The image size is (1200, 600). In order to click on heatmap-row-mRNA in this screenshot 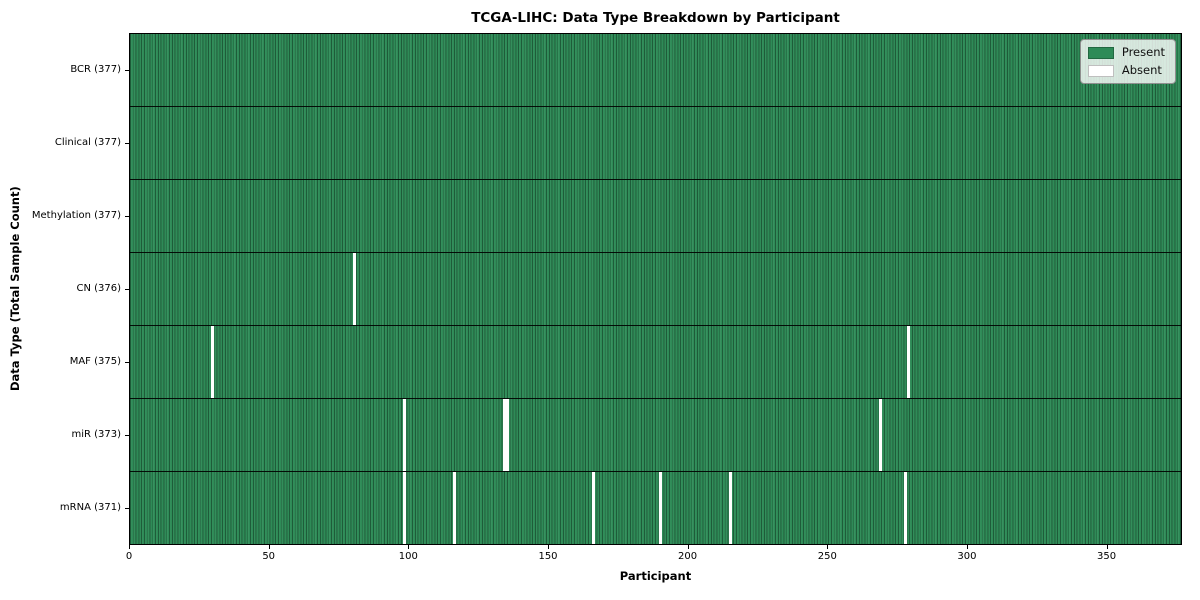, I will do `click(655, 508)`.